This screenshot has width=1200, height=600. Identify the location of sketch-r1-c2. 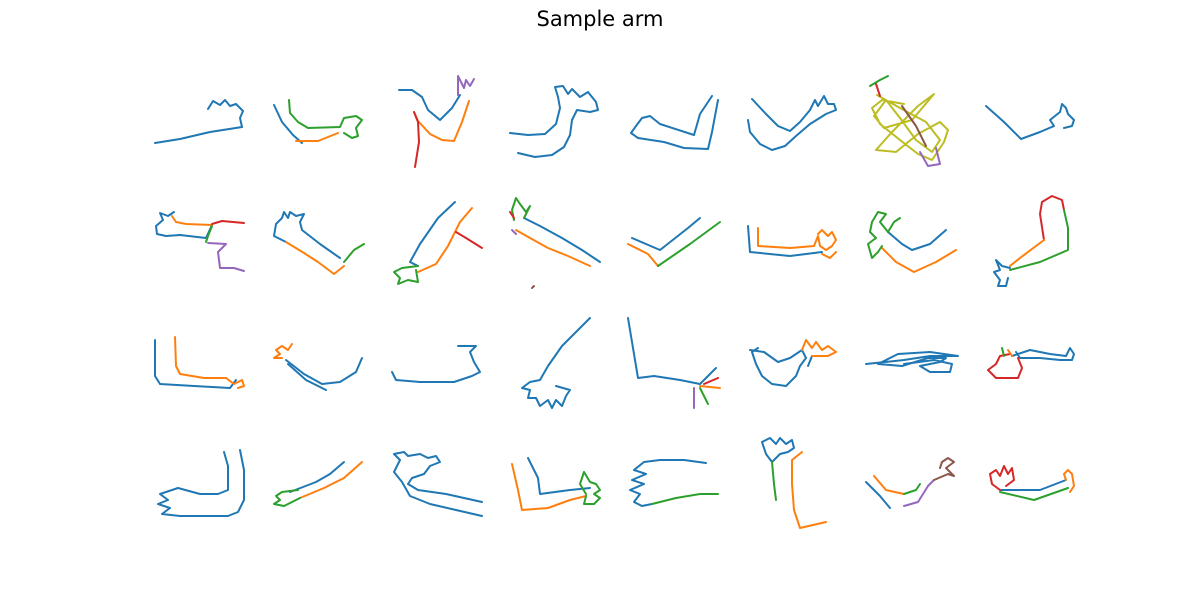
(318, 121).